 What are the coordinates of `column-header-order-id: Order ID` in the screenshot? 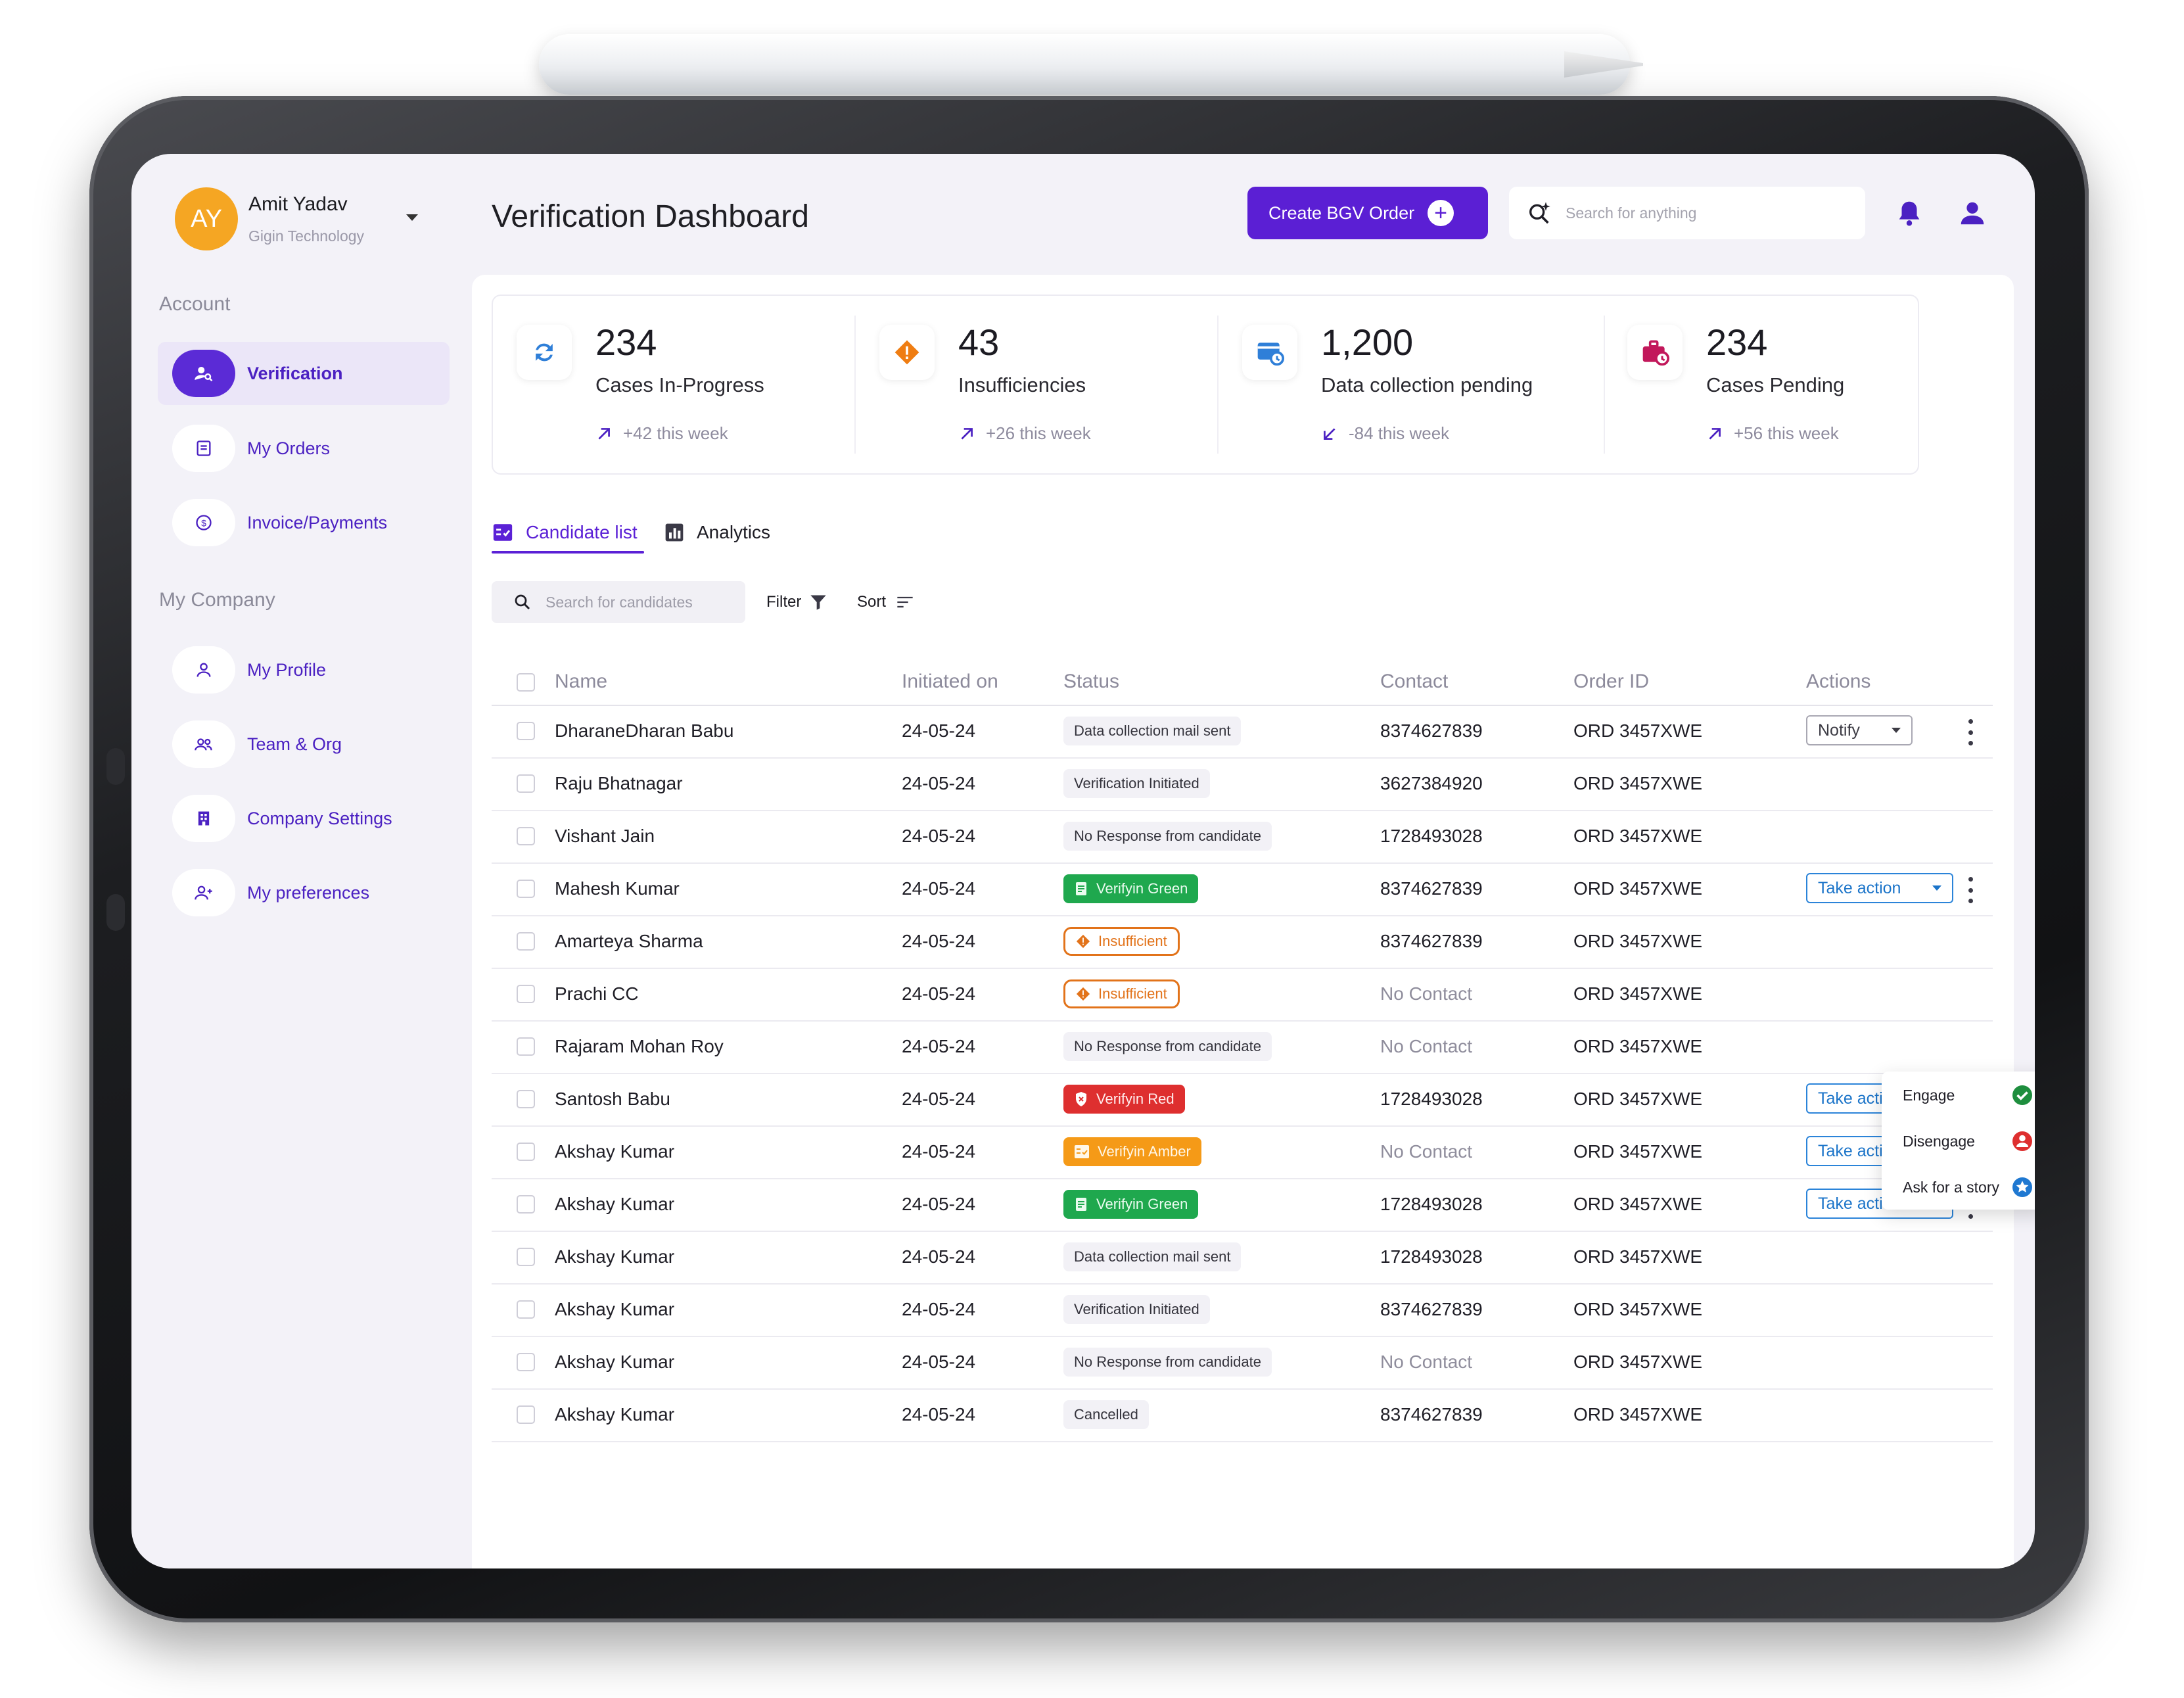 It's located at (1611, 681).